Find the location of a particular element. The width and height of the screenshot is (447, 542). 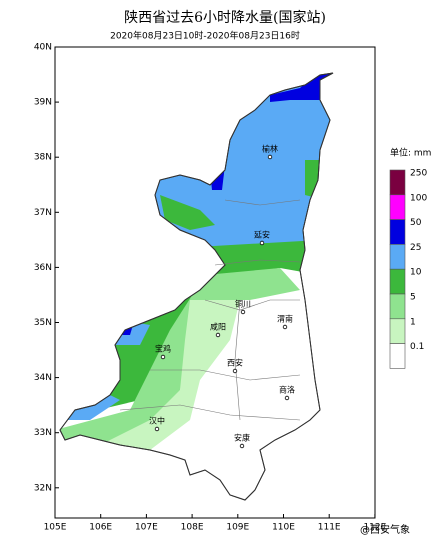

latitude-label: 36N is located at coordinates (43, 268).